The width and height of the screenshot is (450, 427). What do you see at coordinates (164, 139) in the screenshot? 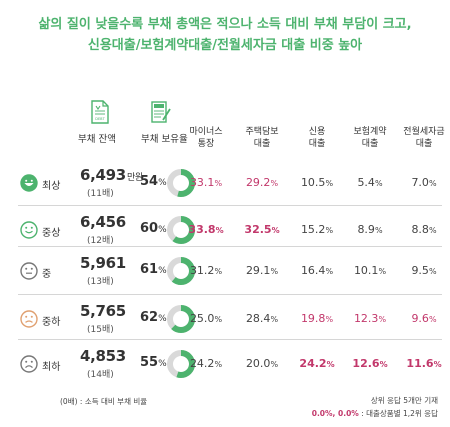
I see `debt-holding-header: 부채 보유율` at bounding box center [164, 139].